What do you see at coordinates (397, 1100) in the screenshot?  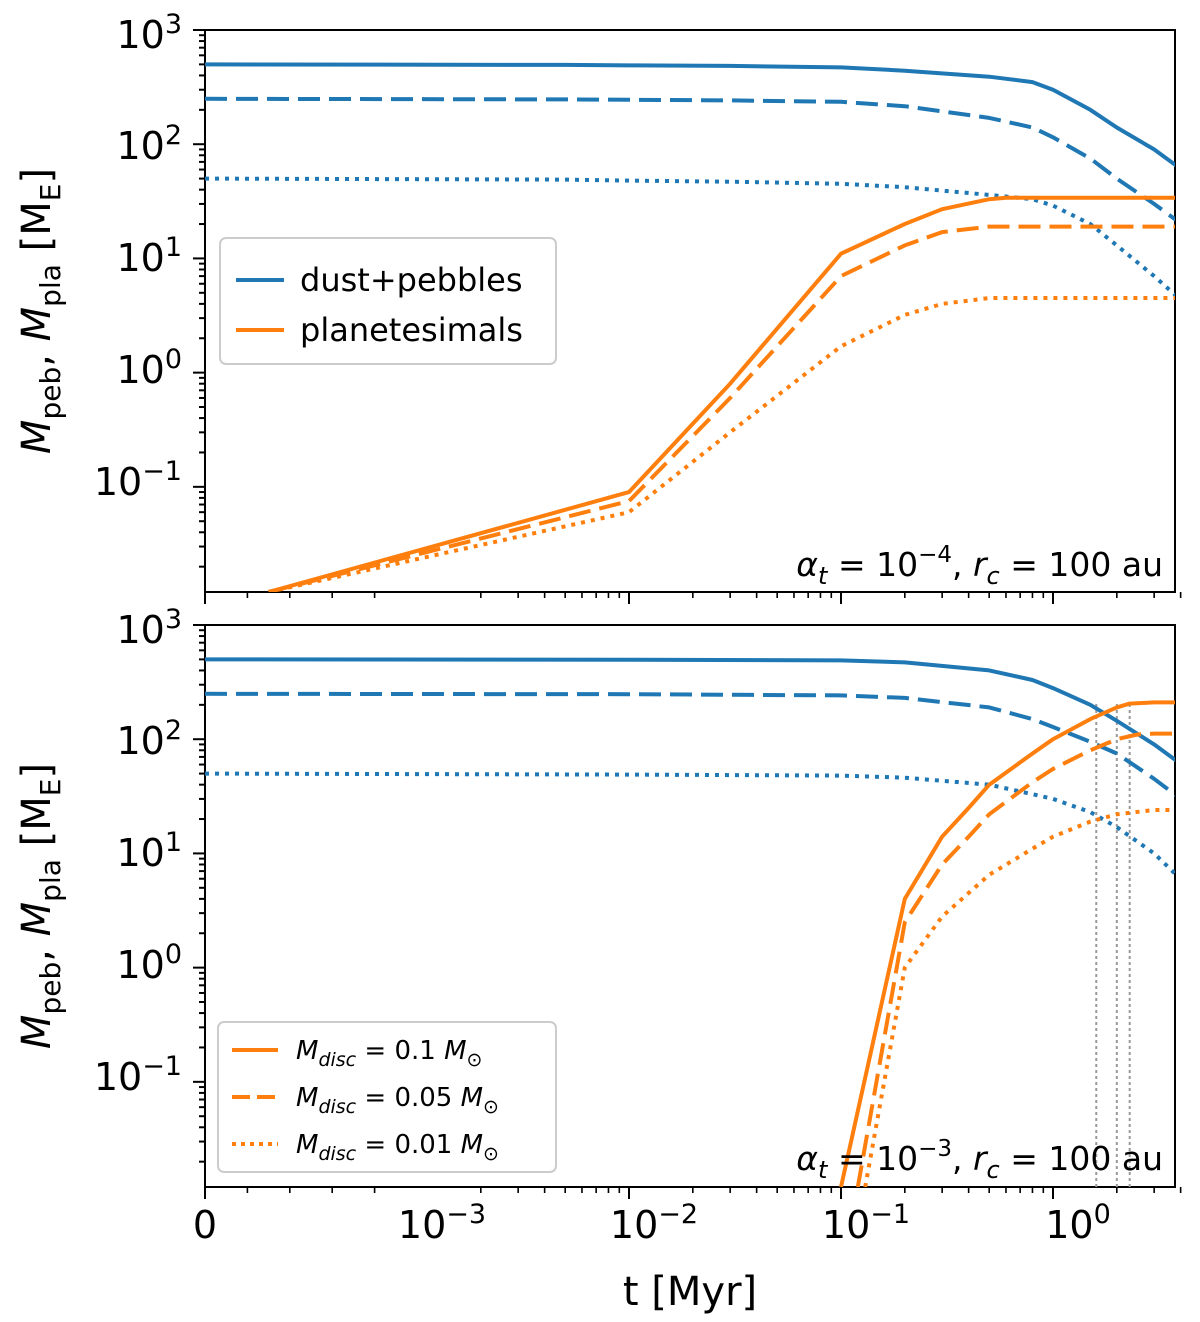 I see `legend-label-disc-0.05: Mdisc = 0.05 M⊙` at bounding box center [397, 1100].